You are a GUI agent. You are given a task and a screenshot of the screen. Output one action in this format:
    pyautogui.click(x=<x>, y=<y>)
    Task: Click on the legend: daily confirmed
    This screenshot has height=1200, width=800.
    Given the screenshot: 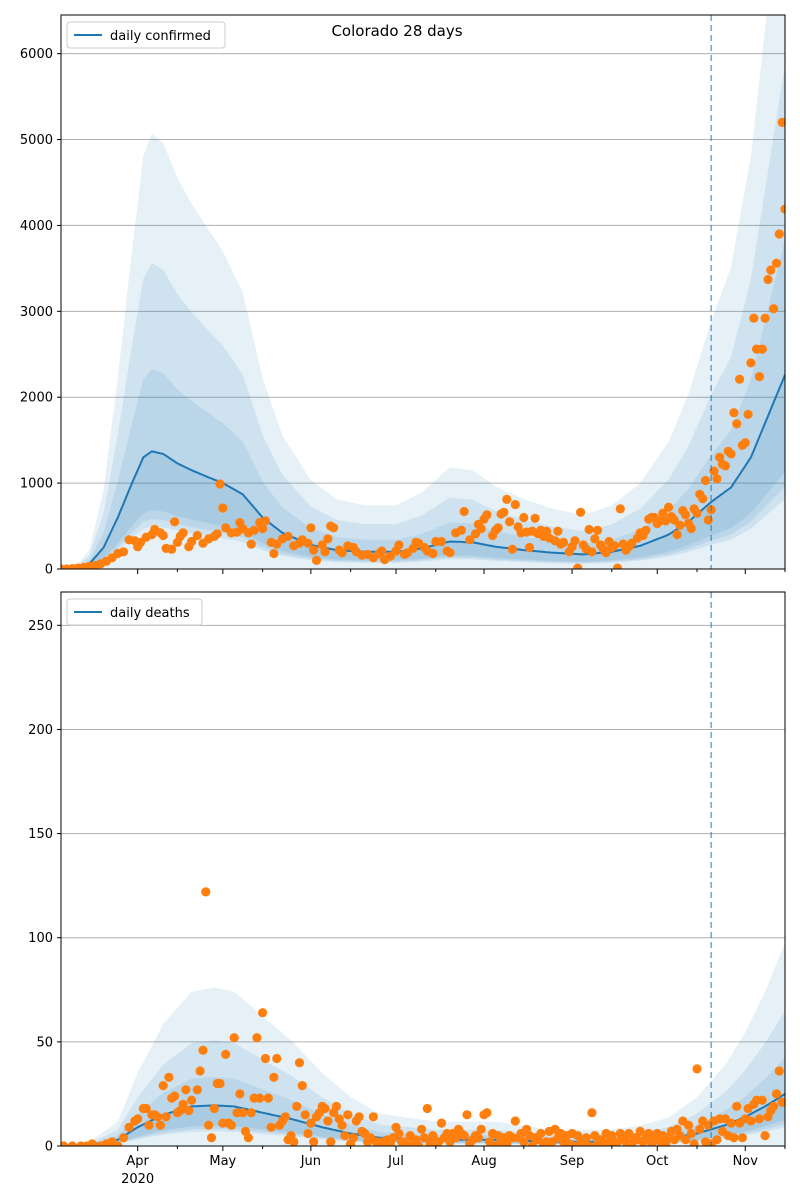 What is the action you would take?
    pyautogui.click(x=146, y=35)
    